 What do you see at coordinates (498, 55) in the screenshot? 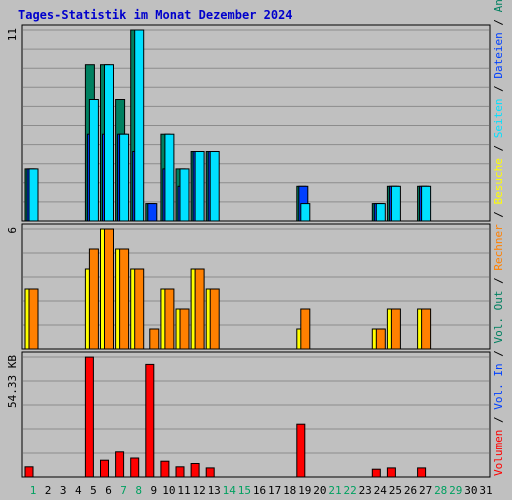
I see `legend-entry-dateien: Dateien` at bounding box center [498, 55].